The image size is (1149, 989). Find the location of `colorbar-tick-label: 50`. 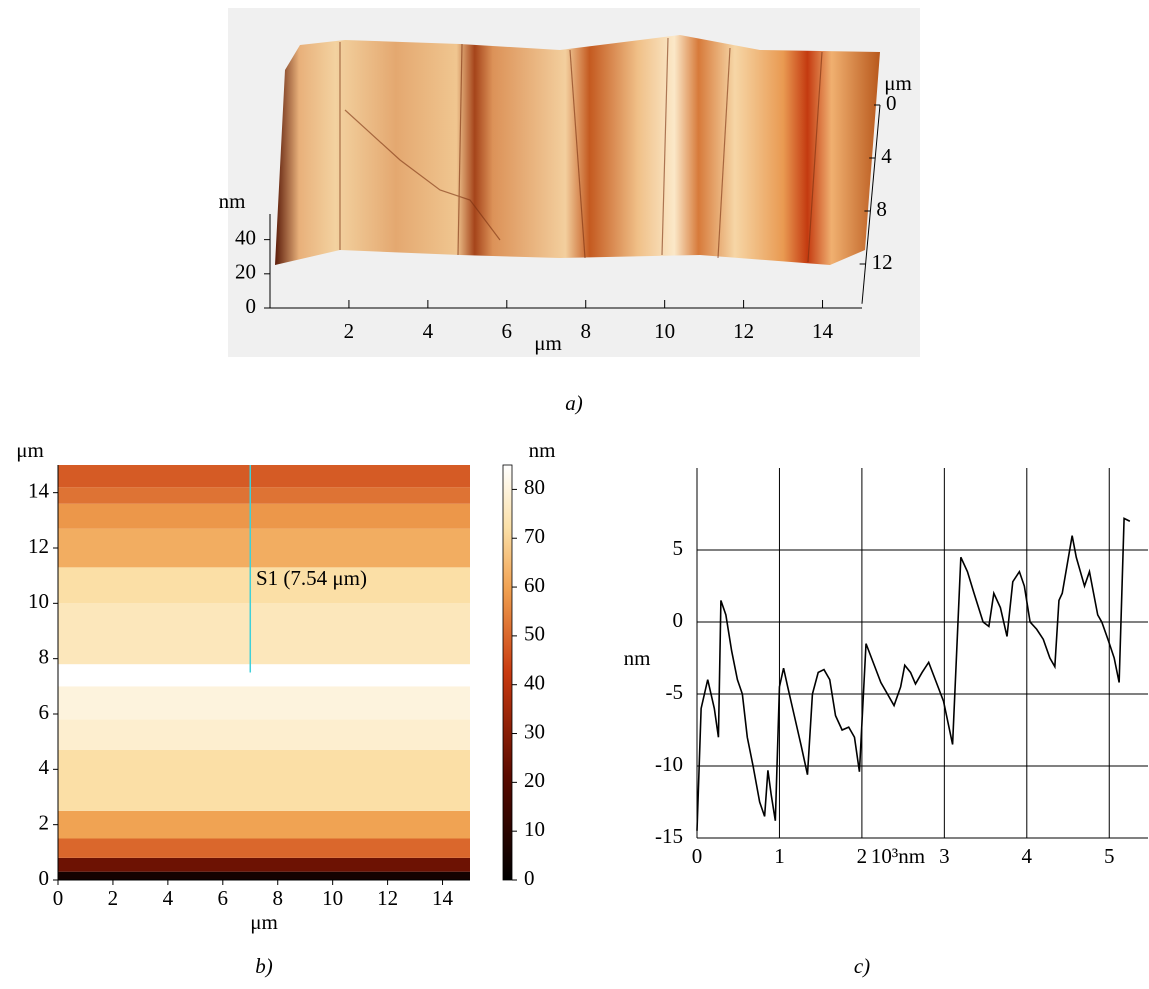

colorbar-tick-label: 50 is located at coordinates (534, 634).